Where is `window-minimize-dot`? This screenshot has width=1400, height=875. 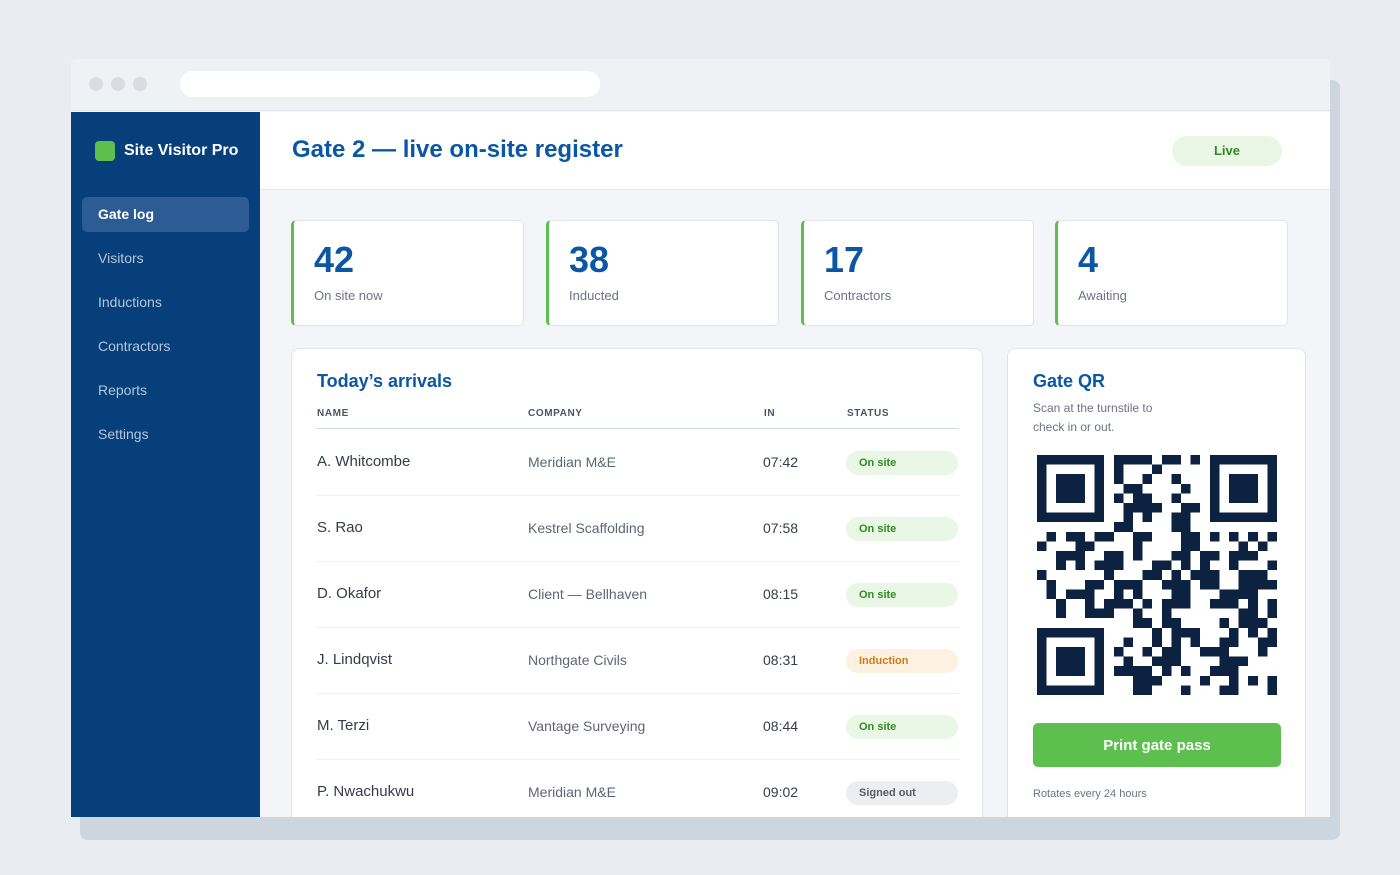
window-minimize-dot is located at coordinates (118, 84).